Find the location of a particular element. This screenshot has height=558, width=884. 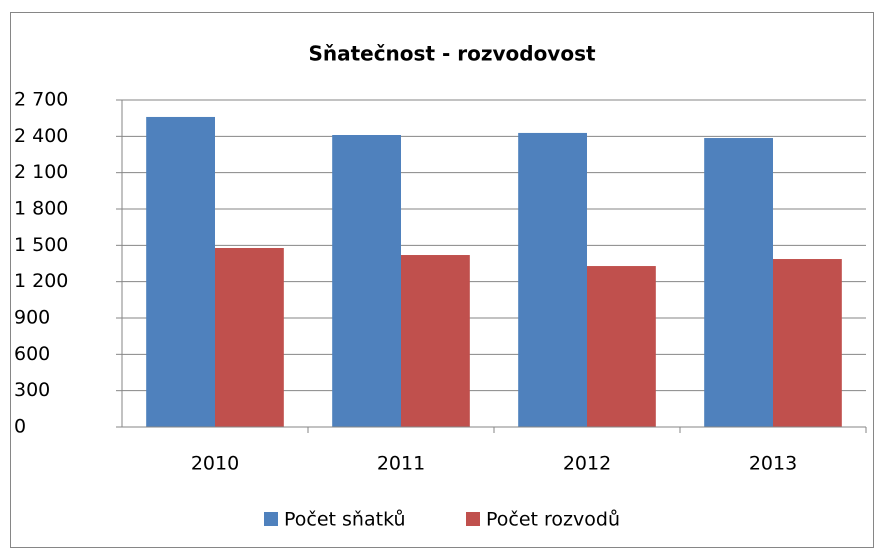

y-tick-label: 1 800 is located at coordinates (41, 209).